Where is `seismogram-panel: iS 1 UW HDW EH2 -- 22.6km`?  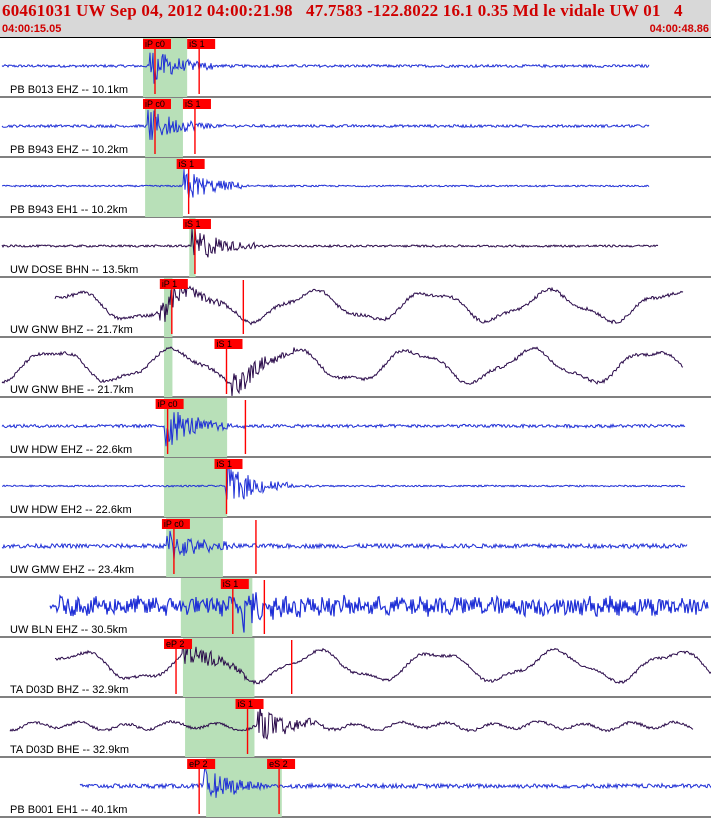 seismogram-panel: iS 1 UW HDW EH2 -- 22.6km is located at coordinates (355, 488).